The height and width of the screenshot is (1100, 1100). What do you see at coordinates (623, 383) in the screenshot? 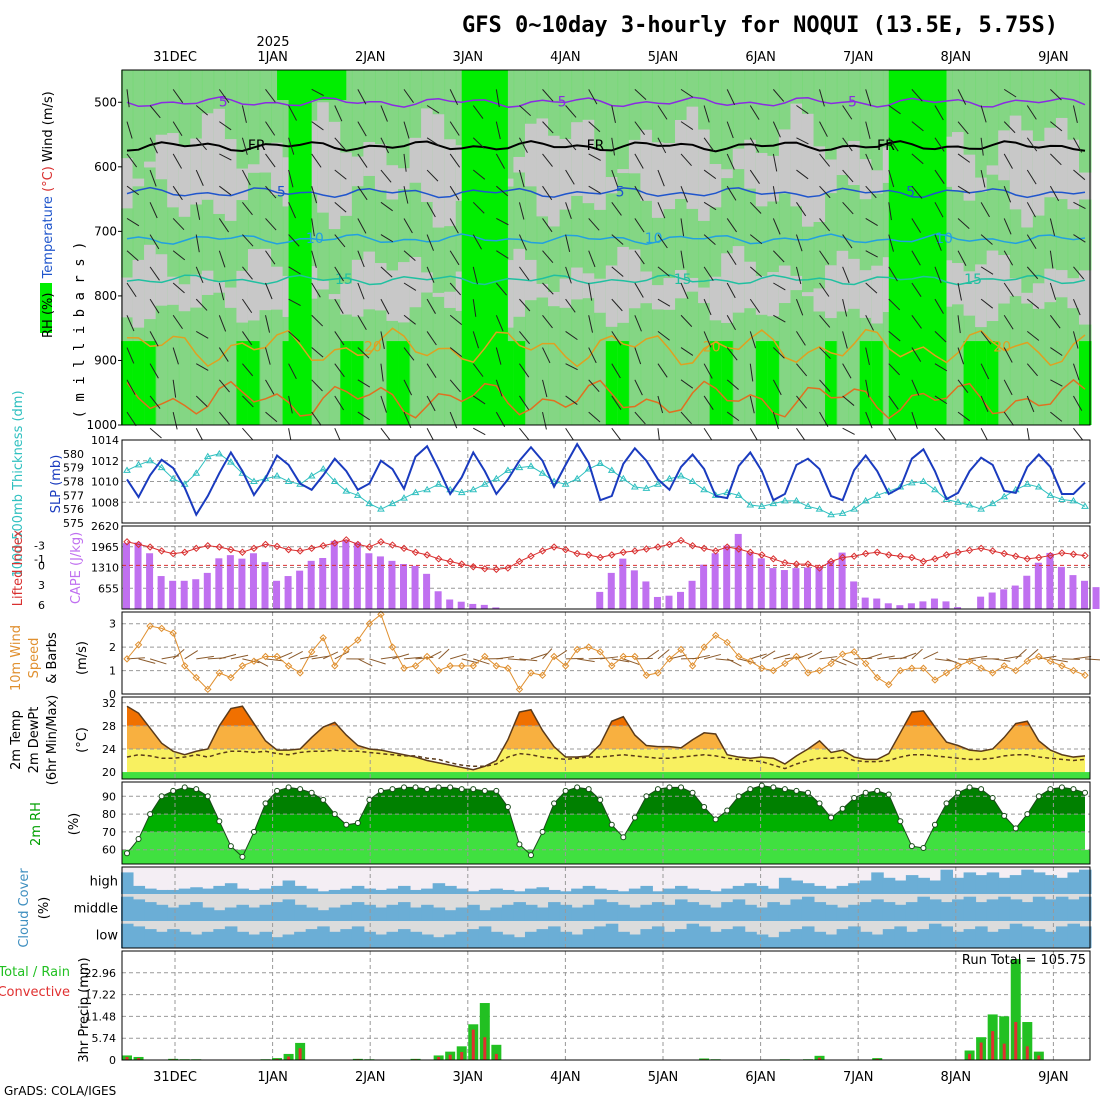
I see `rh-high-column` at bounding box center [623, 383].